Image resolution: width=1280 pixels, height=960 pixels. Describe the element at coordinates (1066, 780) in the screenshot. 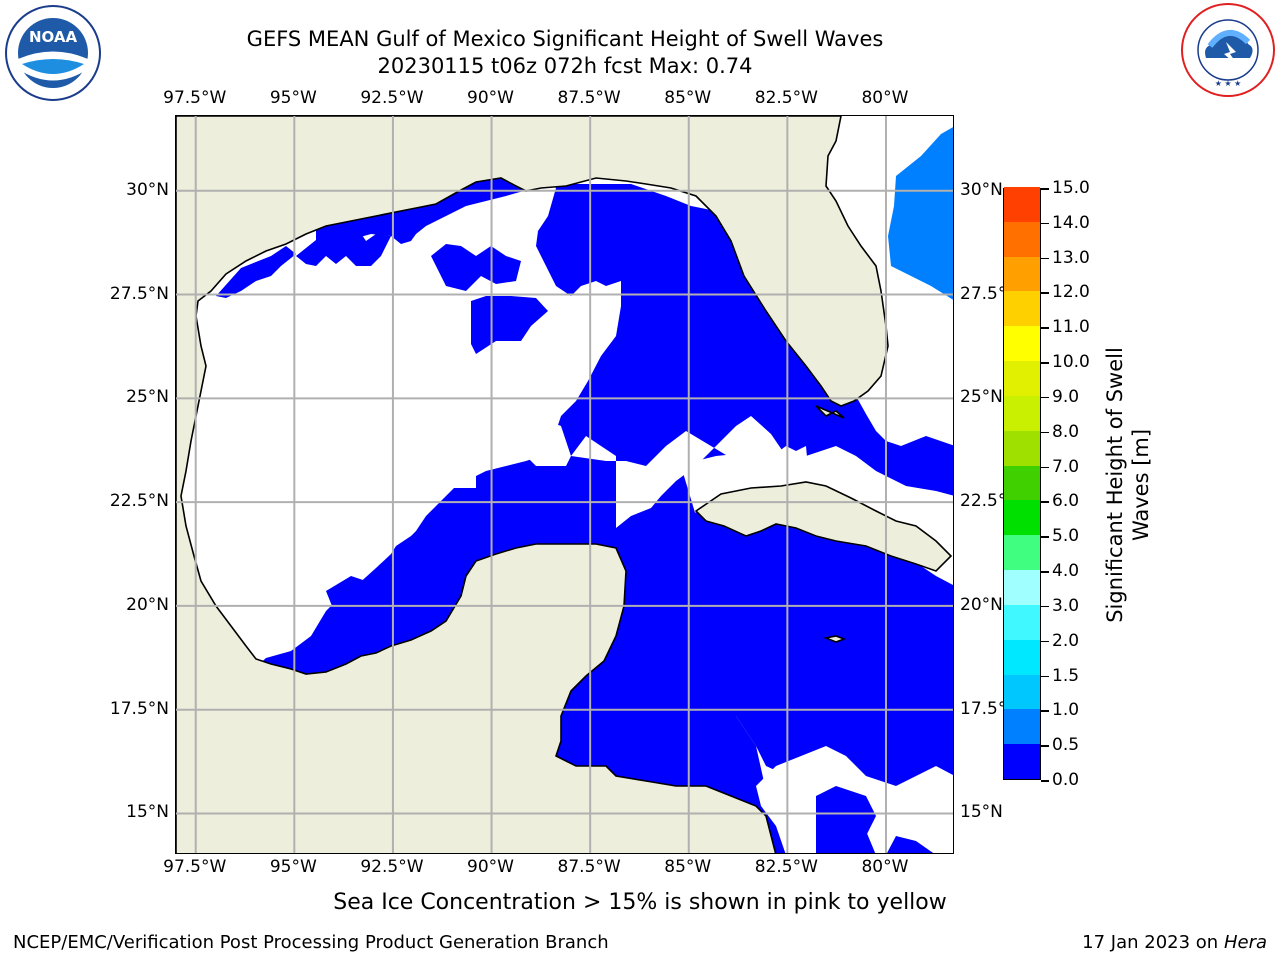

I see `colorbar-tick-label: 0.0` at that location.